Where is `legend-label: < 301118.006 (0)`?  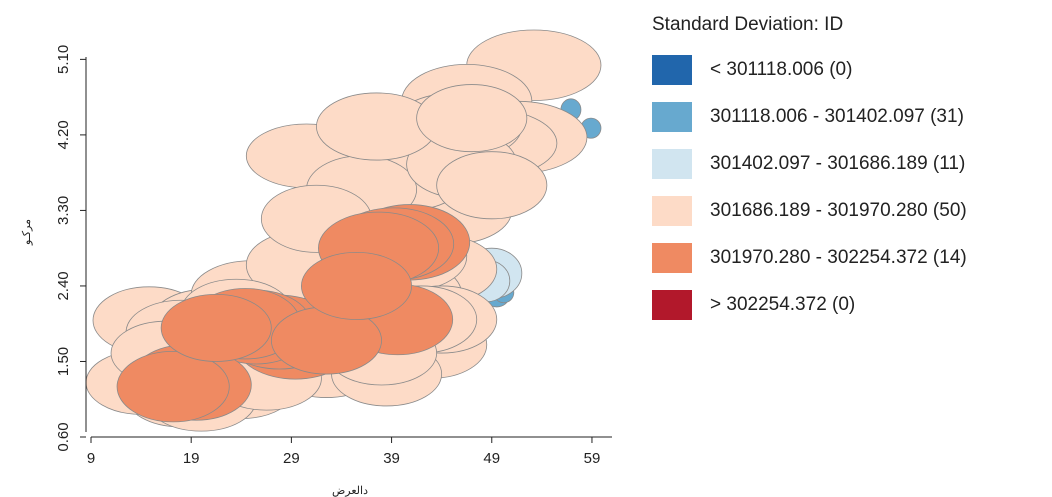 legend-label: < 301118.006 (0) is located at coordinates (781, 69).